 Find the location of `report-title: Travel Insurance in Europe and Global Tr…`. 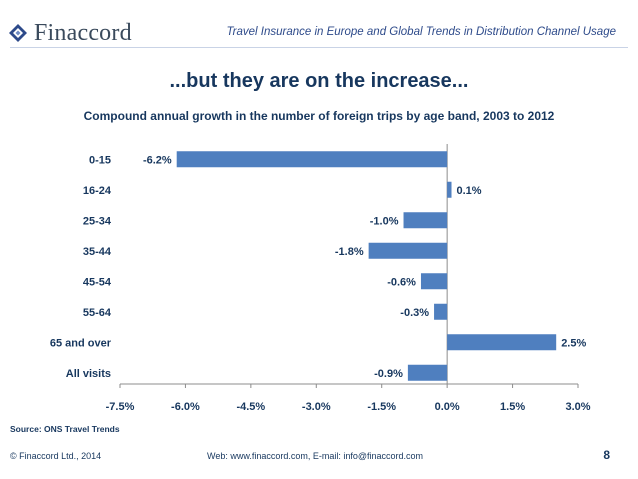

report-title: Travel Insurance in Europe and Global Tr… is located at coordinates (421, 32).